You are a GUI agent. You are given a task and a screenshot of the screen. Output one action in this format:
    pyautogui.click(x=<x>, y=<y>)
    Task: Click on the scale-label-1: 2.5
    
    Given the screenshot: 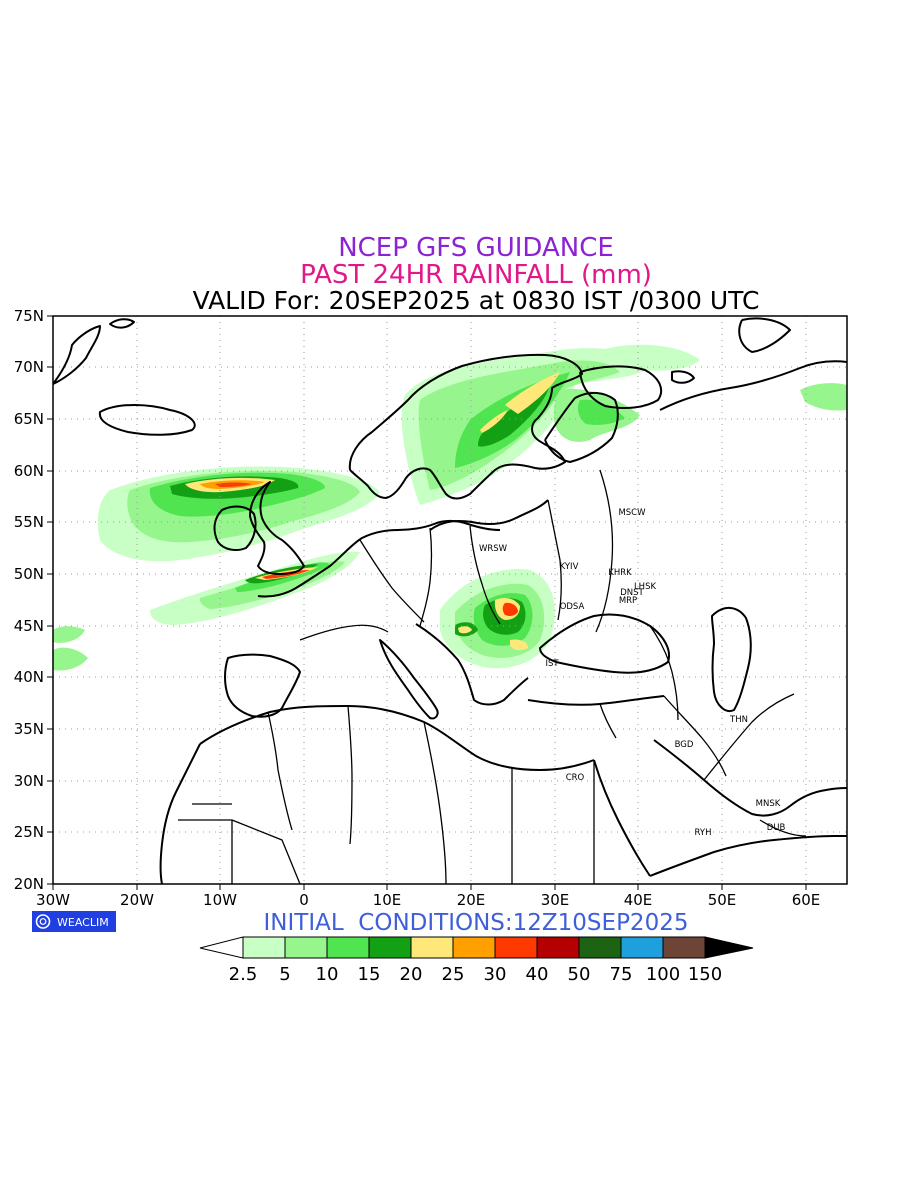 What is the action you would take?
    pyautogui.click(x=243, y=974)
    